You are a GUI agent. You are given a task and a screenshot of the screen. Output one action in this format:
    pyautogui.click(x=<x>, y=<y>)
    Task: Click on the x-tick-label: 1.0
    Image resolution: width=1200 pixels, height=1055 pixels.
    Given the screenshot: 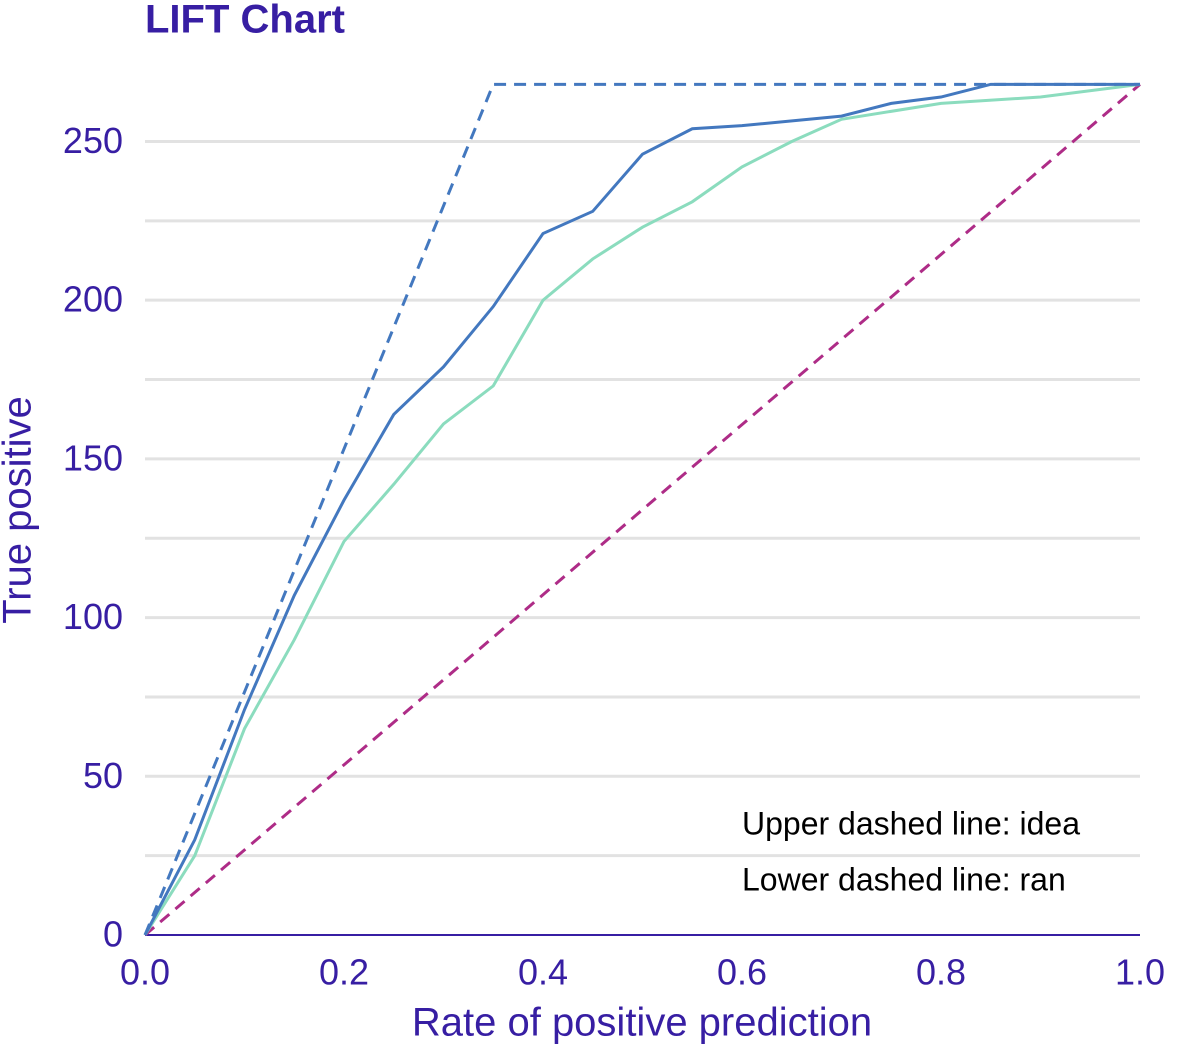 What is the action you would take?
    pyautogui.click(x=1140, y=972)
    